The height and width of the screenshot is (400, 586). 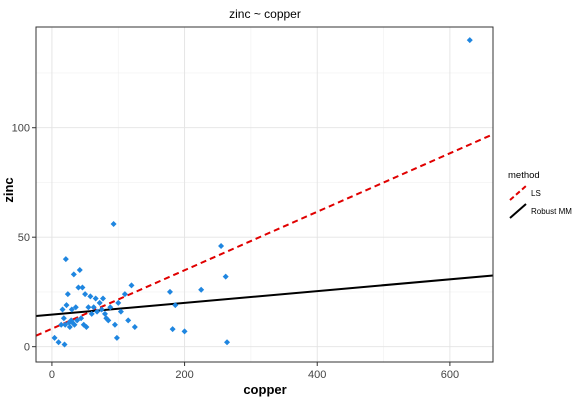 What do you see at coordinates (551, 211) in the screenshot?
I see `legend-label: Robust MM` at bounding box center [551, 211].